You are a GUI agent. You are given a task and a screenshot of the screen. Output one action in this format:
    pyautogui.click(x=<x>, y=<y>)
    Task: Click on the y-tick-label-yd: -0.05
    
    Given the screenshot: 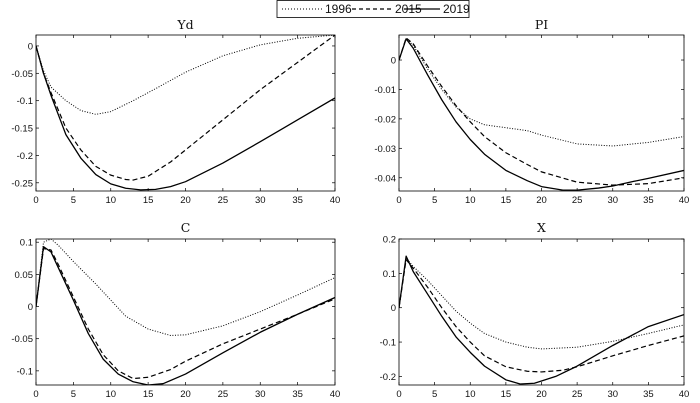 What is the action you would take?
    pyautogui.click(x=22, y=74)
    